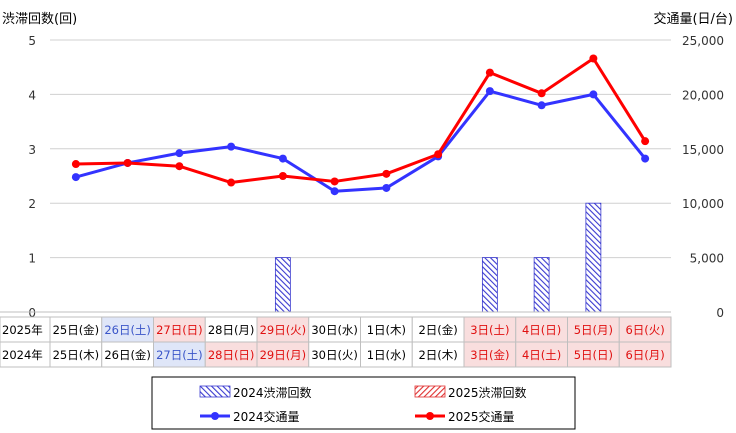  What do you see at coordinates (593, 355) in the screenshot?
I see `category-label: 5日(日)` at bounding box center [593, 355].